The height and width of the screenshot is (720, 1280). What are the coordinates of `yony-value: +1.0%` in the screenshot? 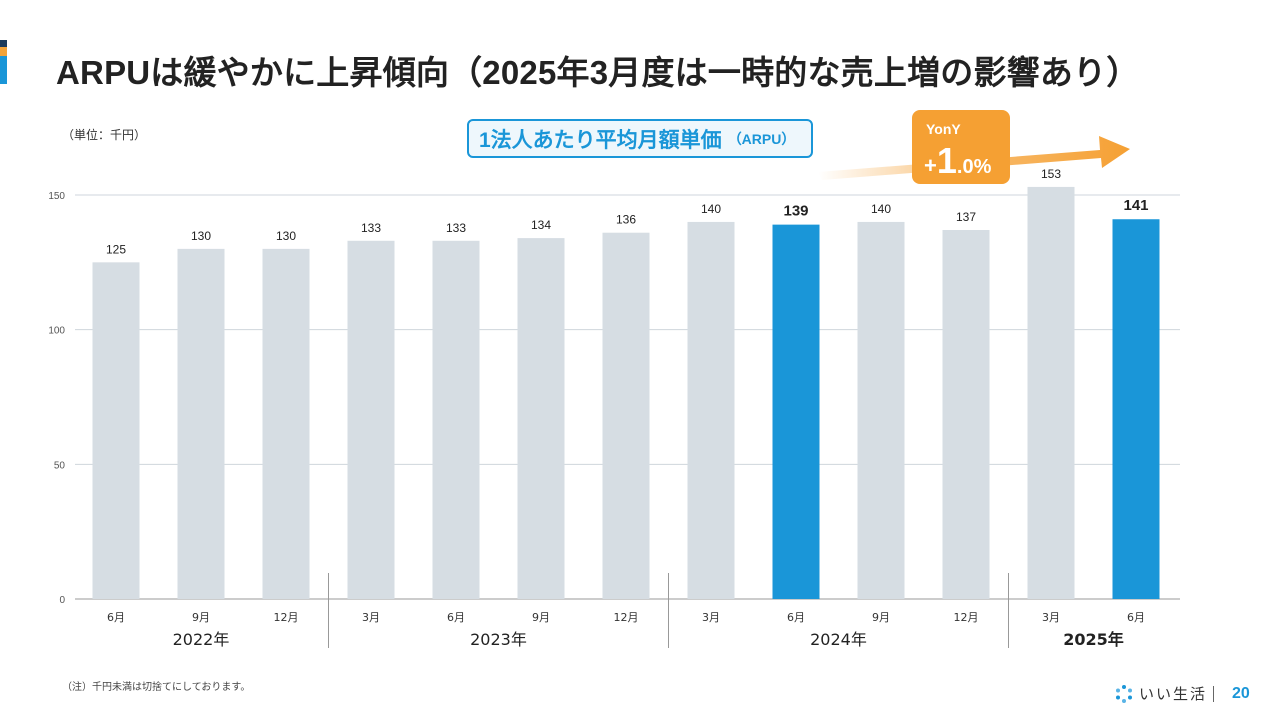 It's located at (957, 161).